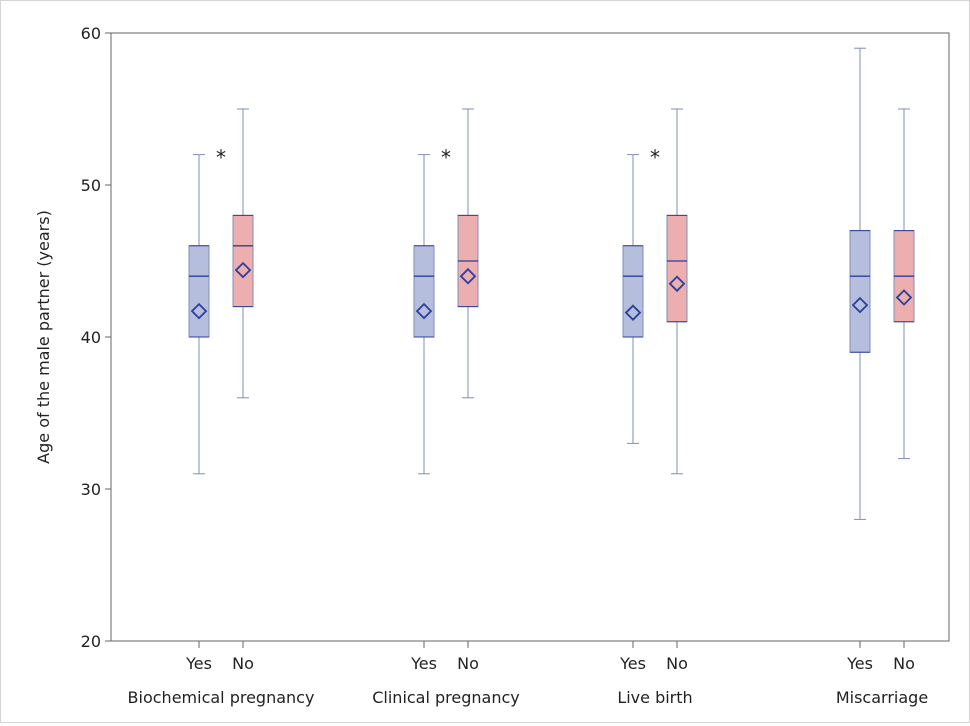 This screenshot has height=726, width=970. What do you see at coordinates (655, 407) in the screenshot?
I see `group-2: Yes No Live birth *` at bounding box center [655, 407].